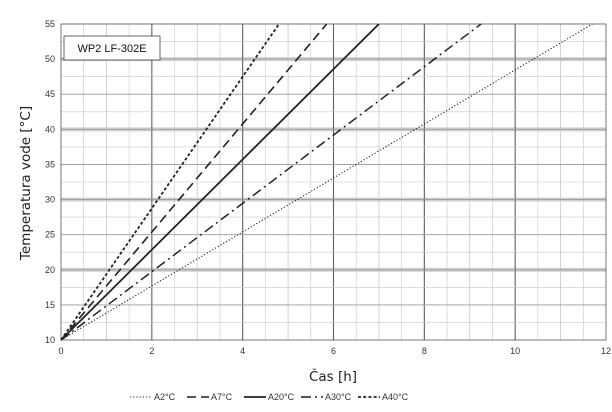 This screenshot has height=412, width=612. Describe the element at coordinates (50, 94) in the screenshot. I see `y-tick-label: 45` at that location.